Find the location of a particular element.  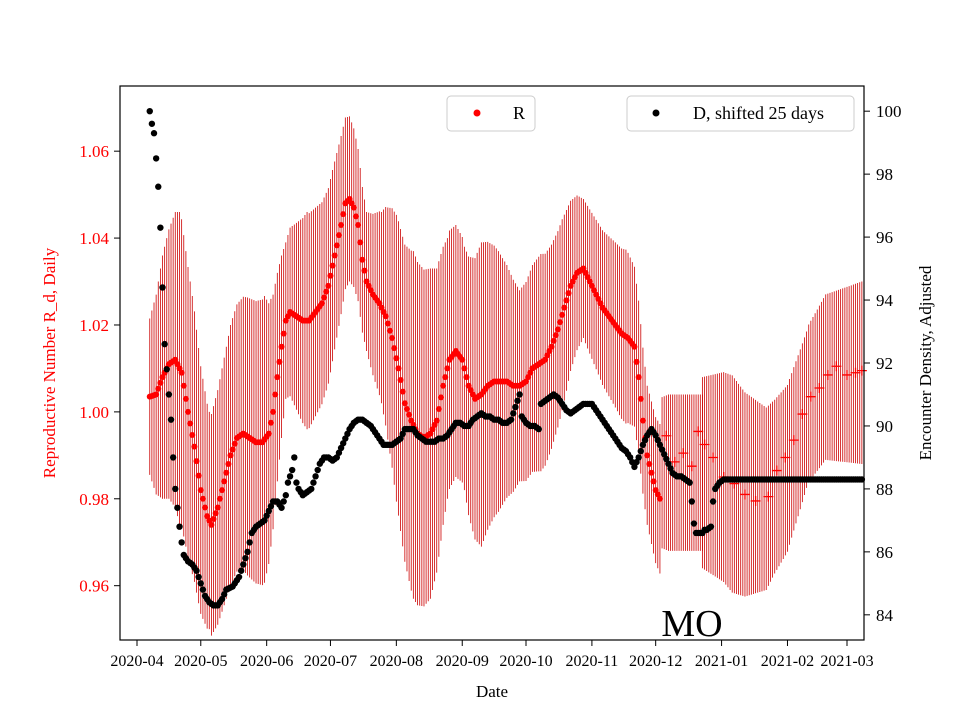

left-y-tick-label: 1.02 is located at coordinates (94, 325).